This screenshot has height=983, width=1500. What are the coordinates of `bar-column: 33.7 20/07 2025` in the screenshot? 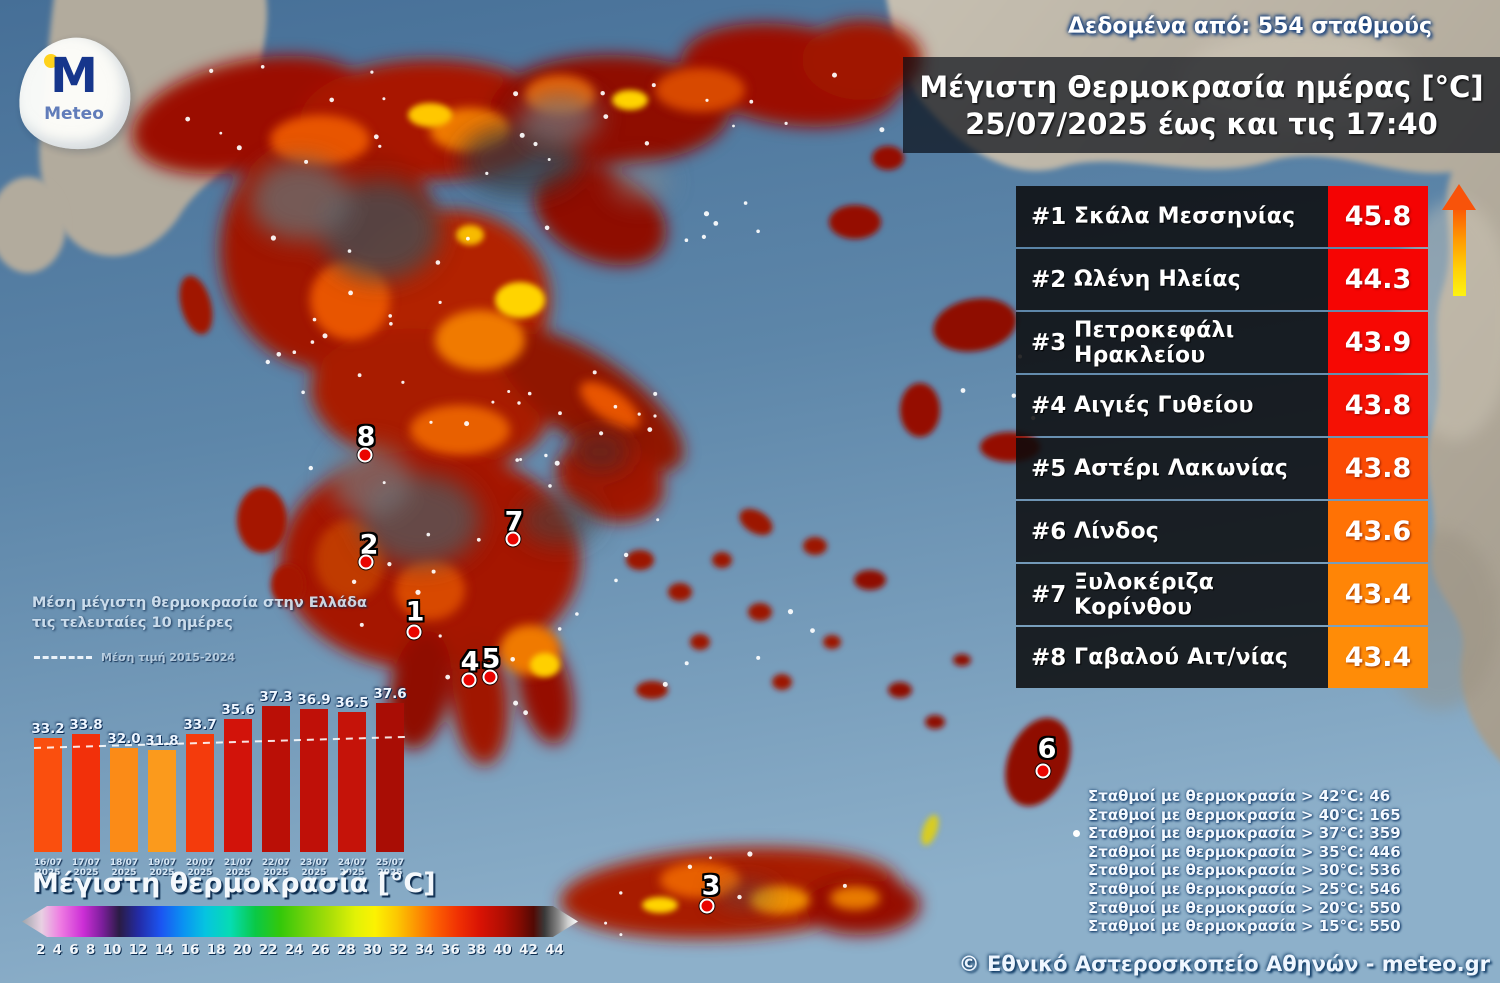 It's located at (199, 797).